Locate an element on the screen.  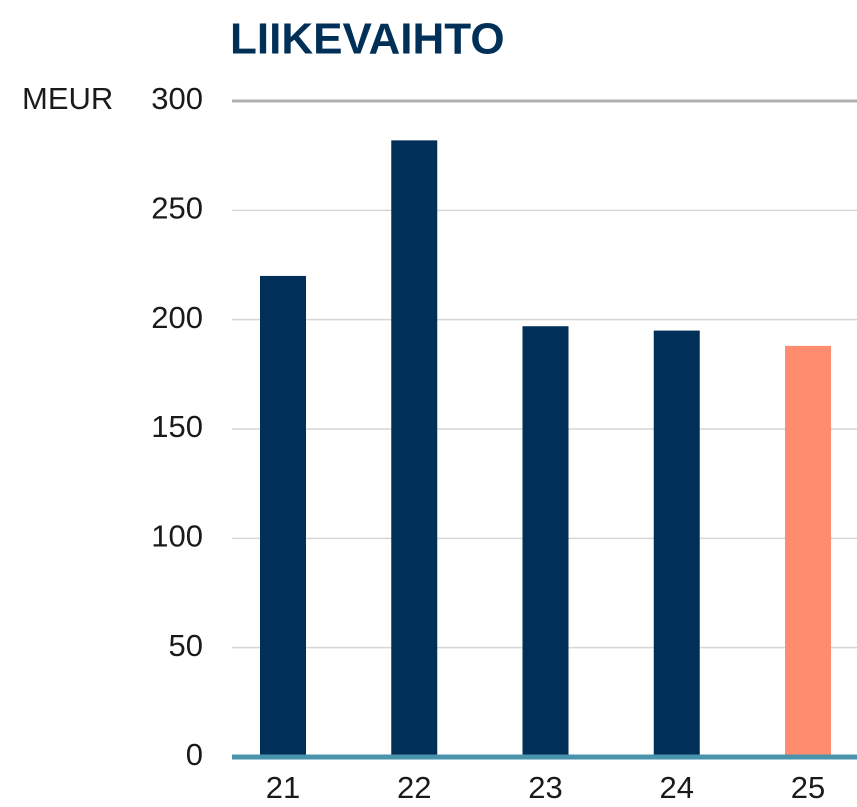
x-tick-label: 22 is located at coordinates (414, 787).